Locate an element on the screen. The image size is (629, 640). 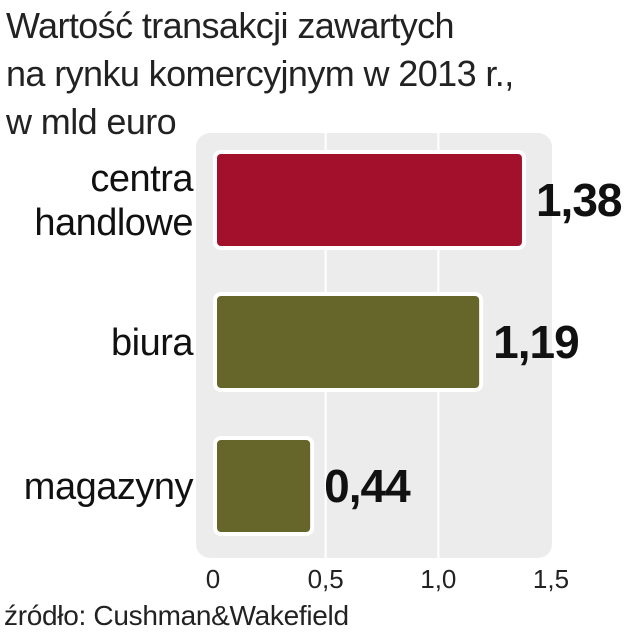
value-label: 0,44 is located at coordinates (367, 486).